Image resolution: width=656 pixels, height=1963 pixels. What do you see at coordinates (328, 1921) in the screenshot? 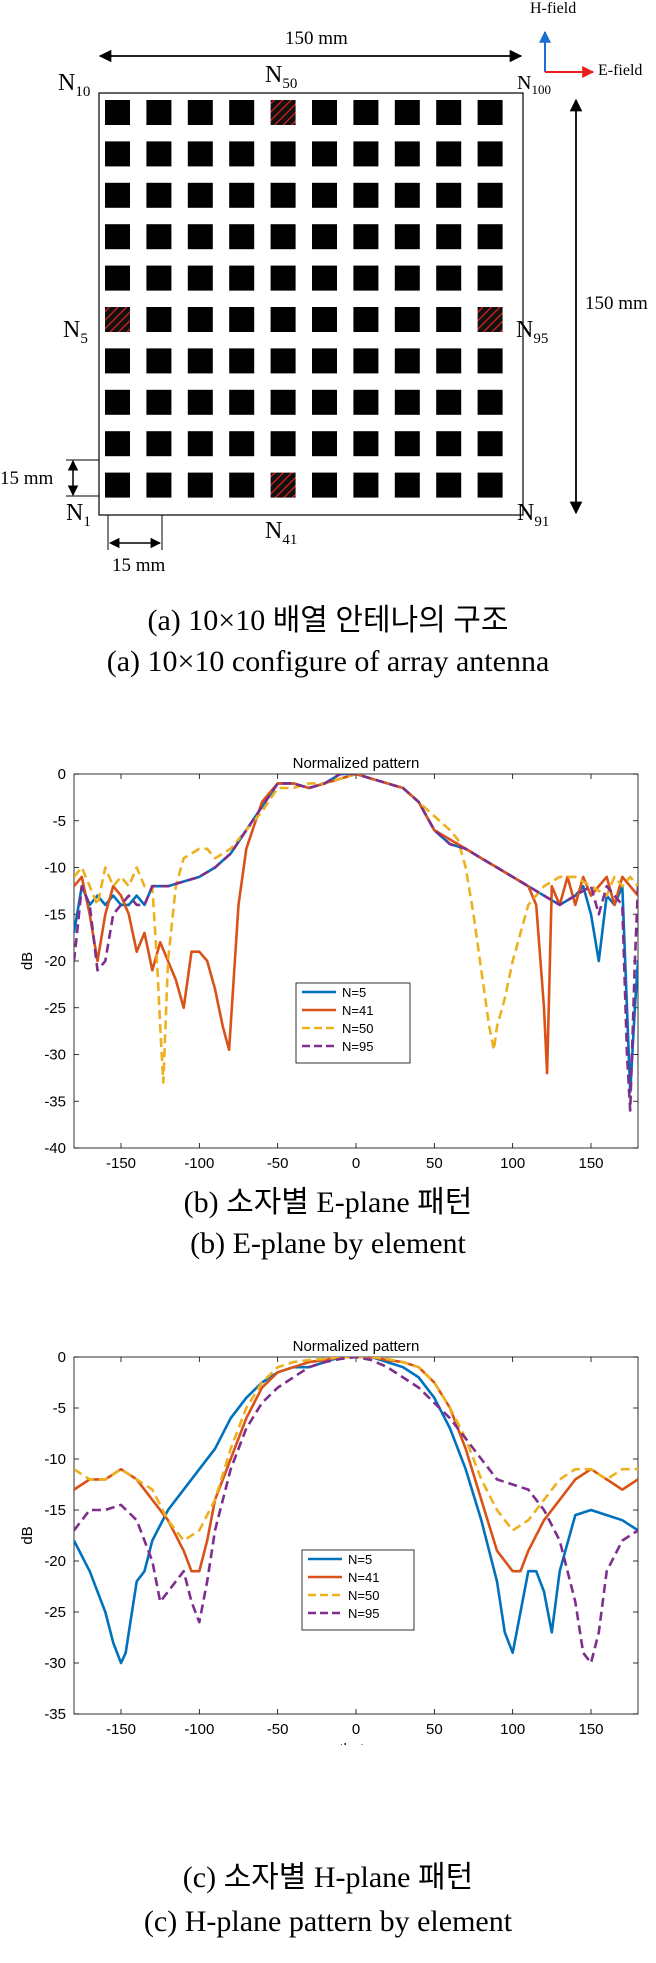
I see `caption-c-english: (c) H-plane pattern by element` at bounding box center [328, 1921].